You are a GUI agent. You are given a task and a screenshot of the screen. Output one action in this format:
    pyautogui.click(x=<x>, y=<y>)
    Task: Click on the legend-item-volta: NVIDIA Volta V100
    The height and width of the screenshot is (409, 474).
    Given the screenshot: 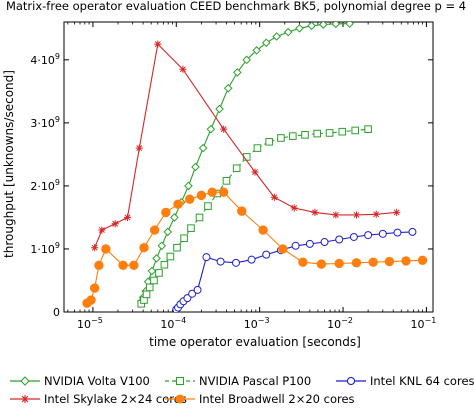 What is the action you would take?
    pyautogui.click(x=80, y=381)
    